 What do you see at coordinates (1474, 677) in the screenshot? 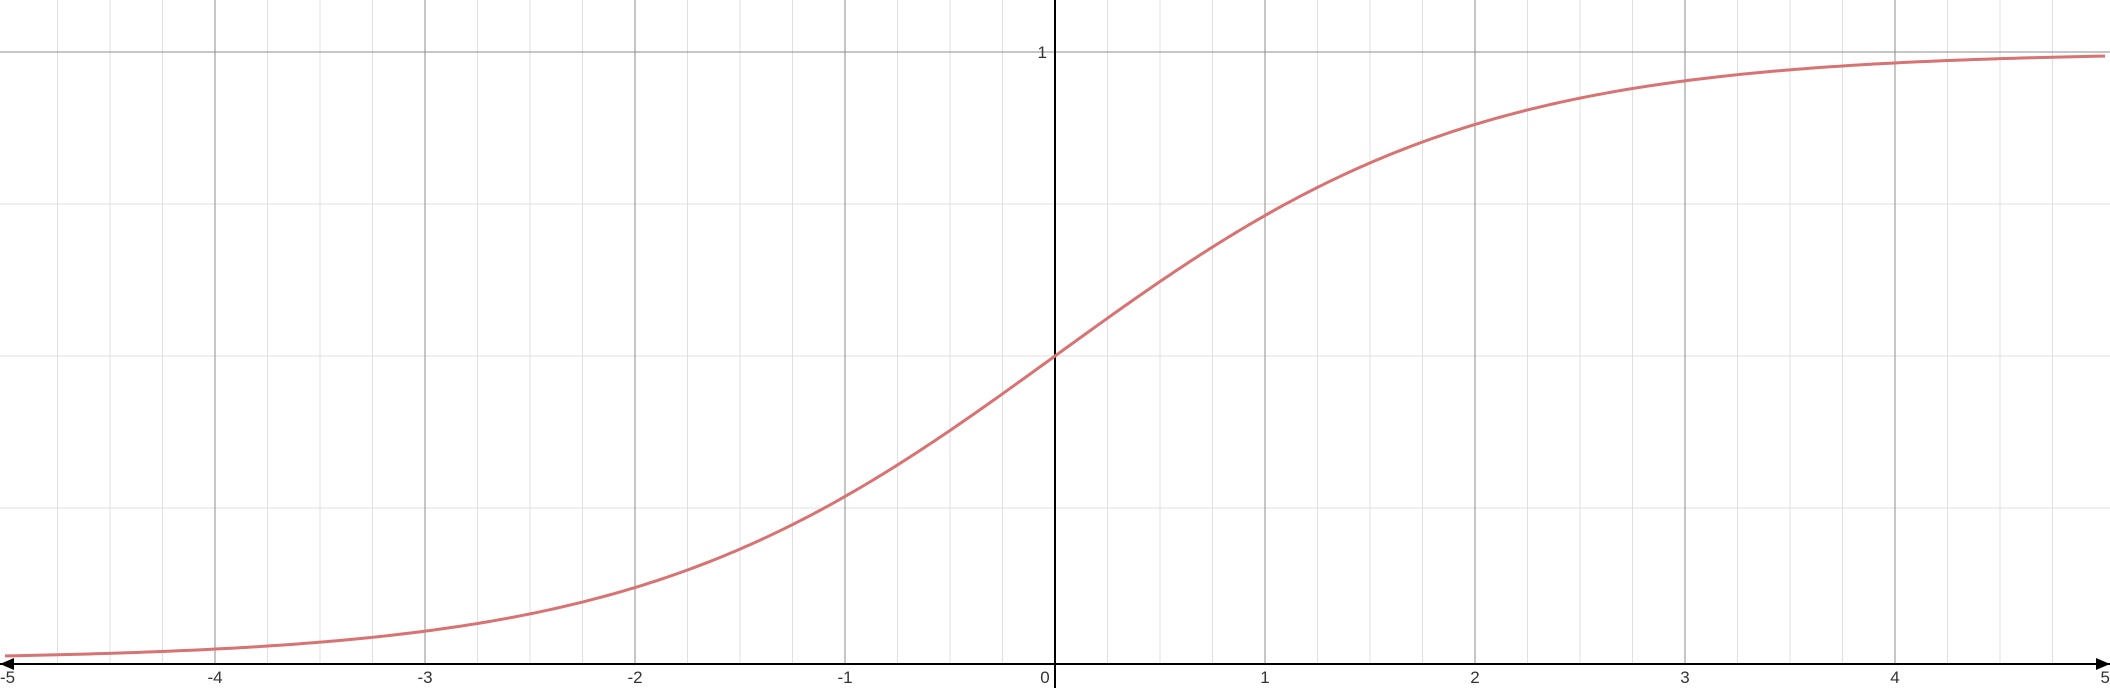
I see `x-tick-label: 2` at bounding box center [1474, 677].